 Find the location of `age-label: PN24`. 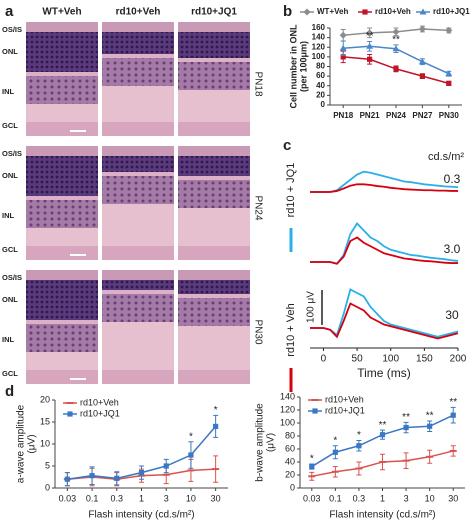

age-label: PN24 is located at coordinates (257, 207).